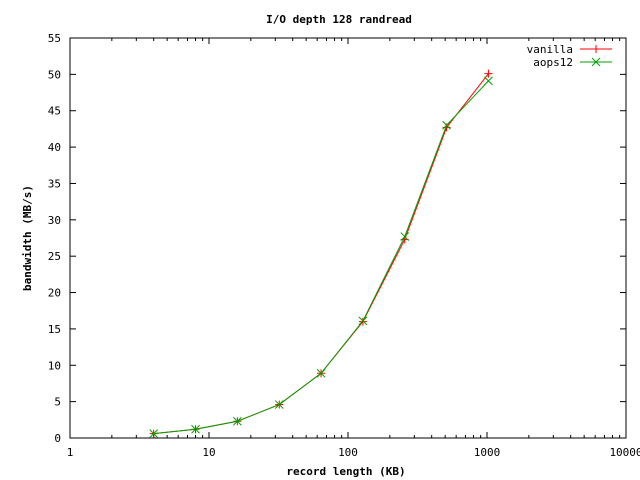 The width and height of the screenshot is (640, 480). What do you see at coordinates (27, 238) in the screenshot?
I see `y-axis-label: bandwidth (MB/s)` at bounding box center [27, 238].